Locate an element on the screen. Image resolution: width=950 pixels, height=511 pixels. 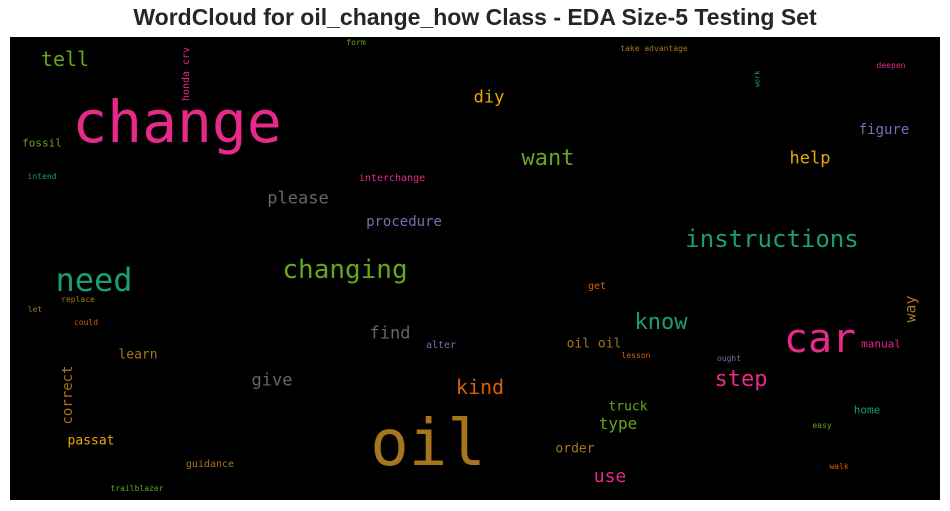
word-truck: truck is located at coordinates (627, 407).